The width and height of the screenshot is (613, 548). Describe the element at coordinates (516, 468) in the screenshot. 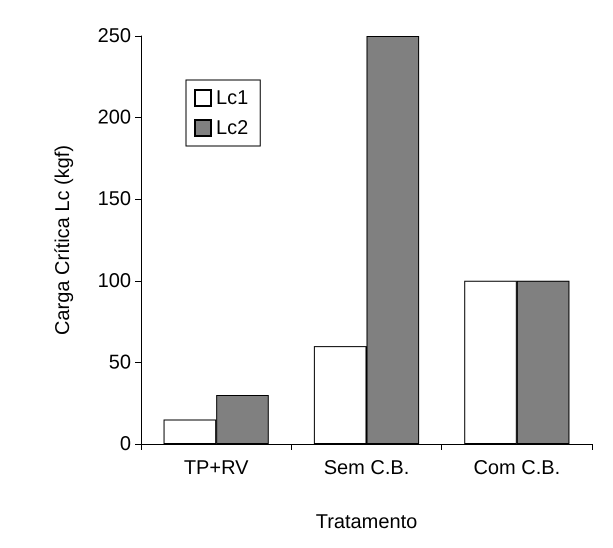

I see `x-tick-label: Com C.B.` at that location.